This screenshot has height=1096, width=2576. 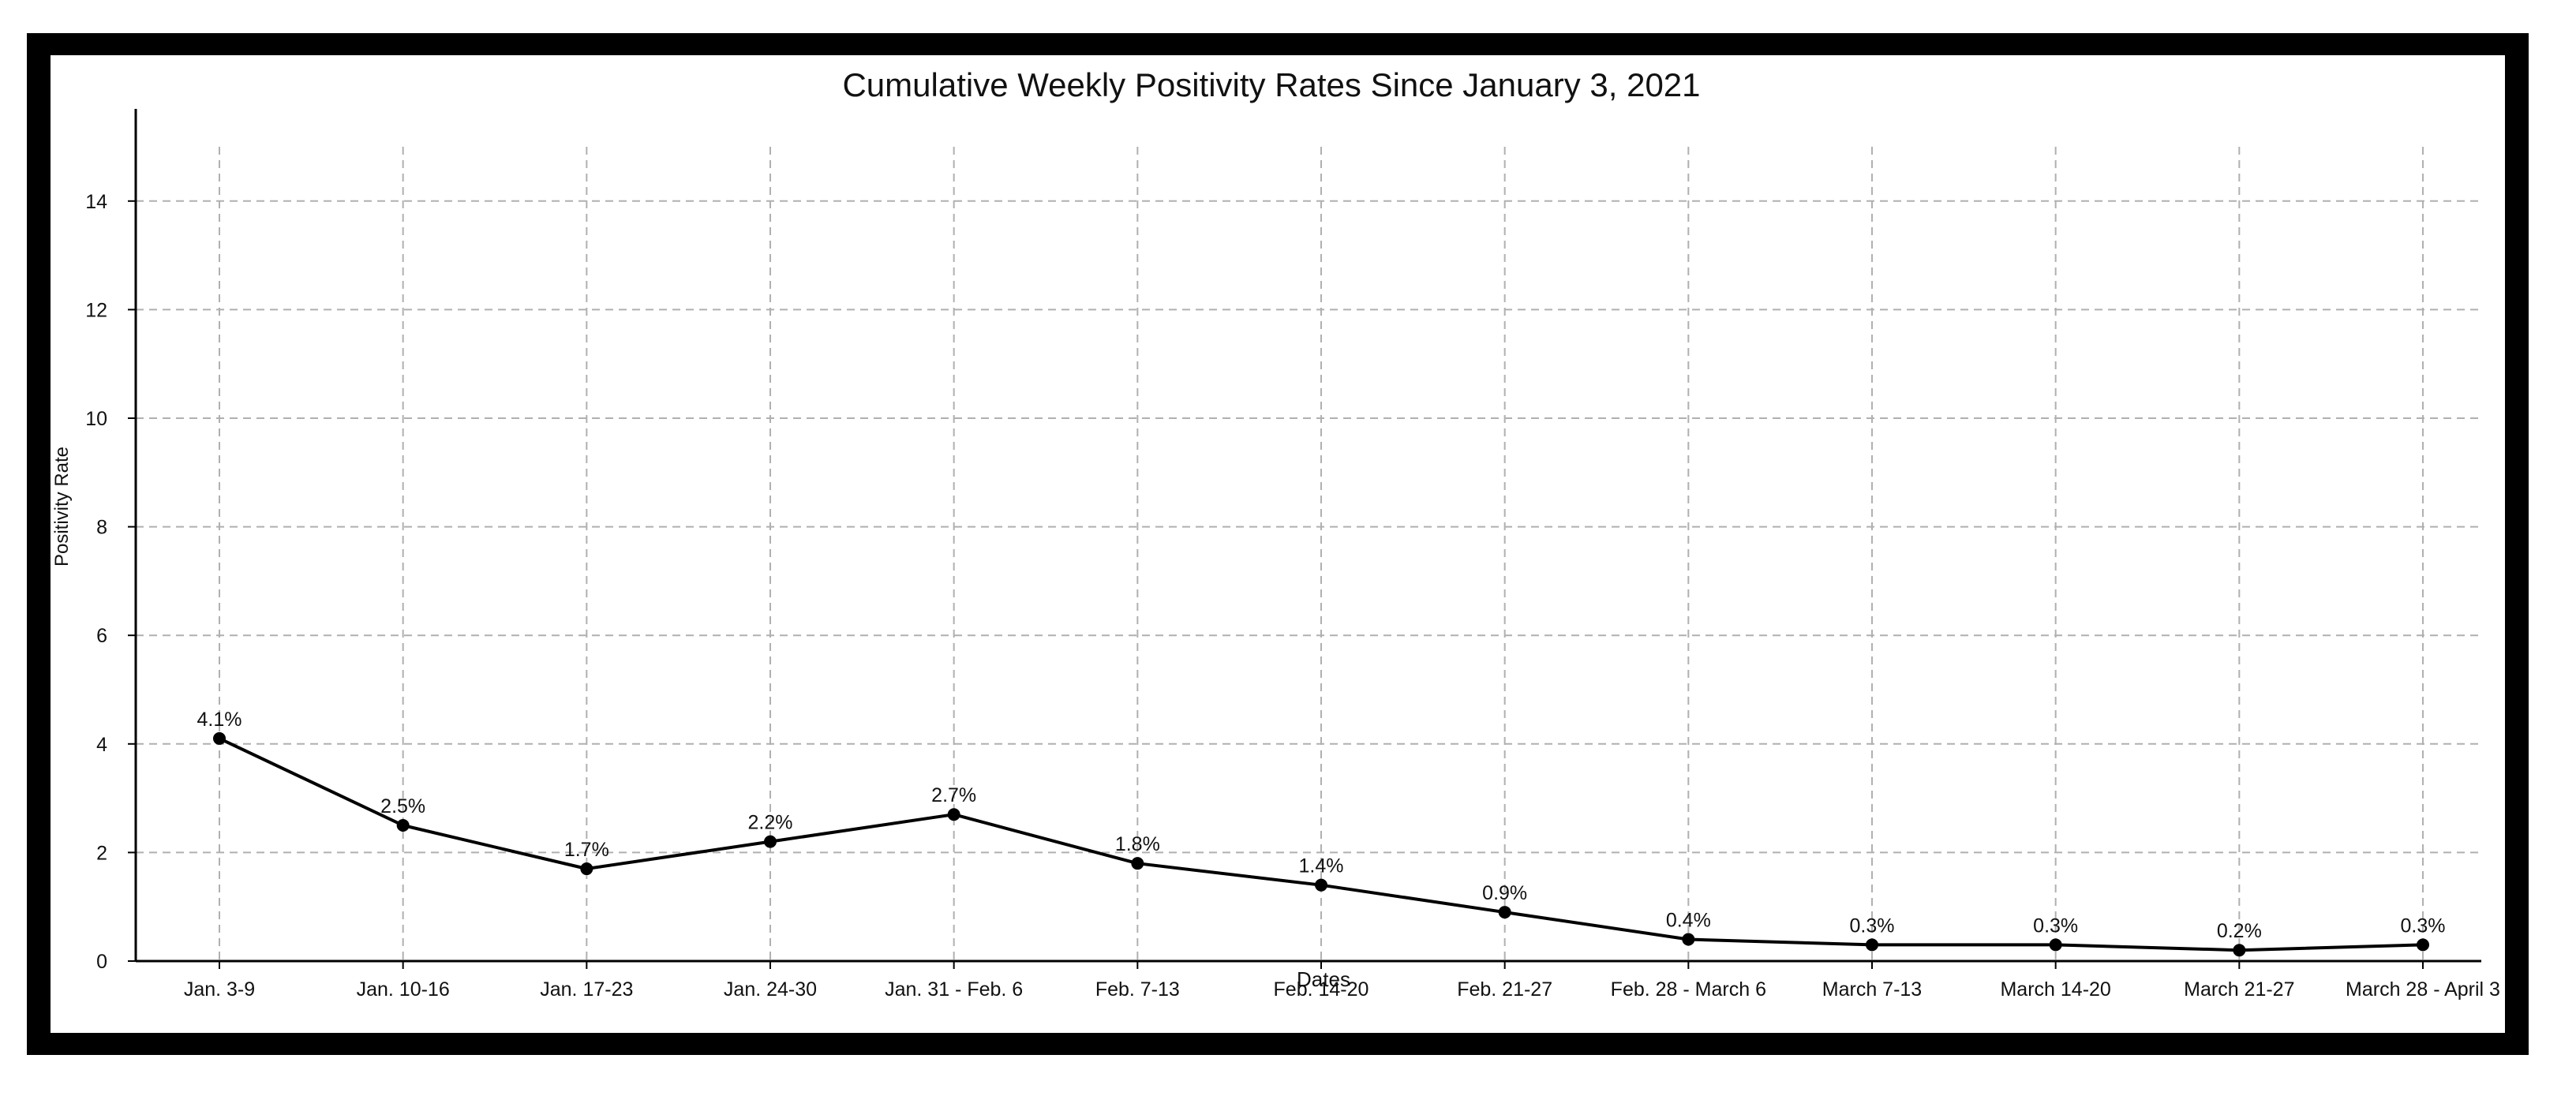 I want to click on data-label: 1.7%, so click(x=586, y=850).